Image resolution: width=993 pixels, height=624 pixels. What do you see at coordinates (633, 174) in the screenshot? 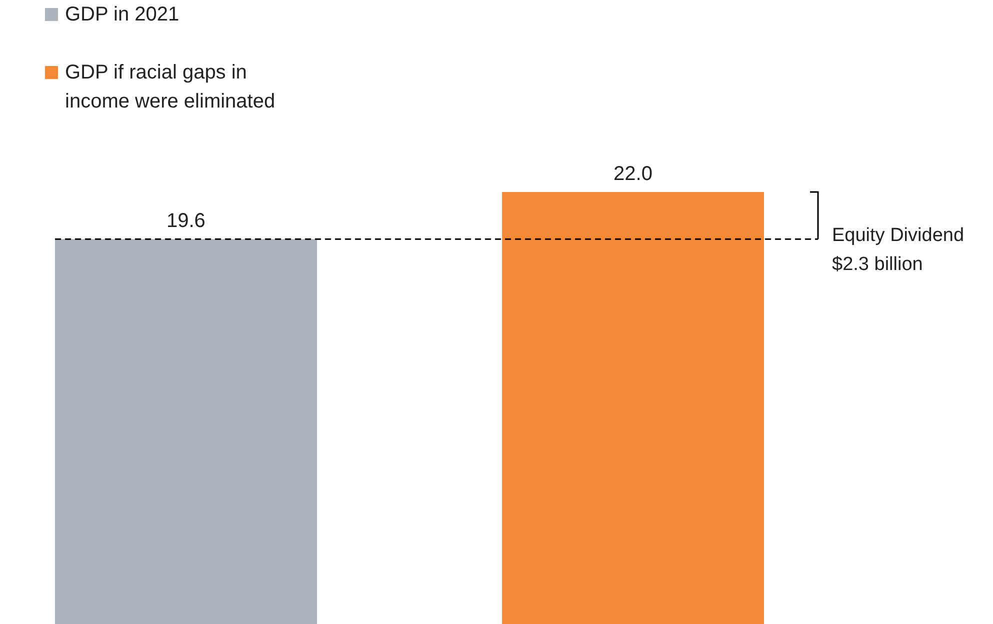
I see `data-label: 22.0` at bounding box center [633, 174].